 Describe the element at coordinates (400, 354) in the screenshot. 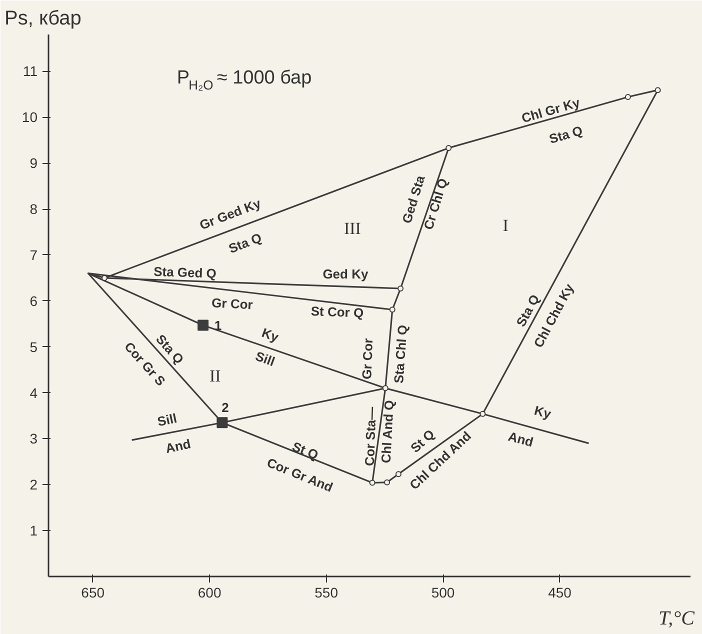

I see `annotation: Sta Chl Q` at that location.